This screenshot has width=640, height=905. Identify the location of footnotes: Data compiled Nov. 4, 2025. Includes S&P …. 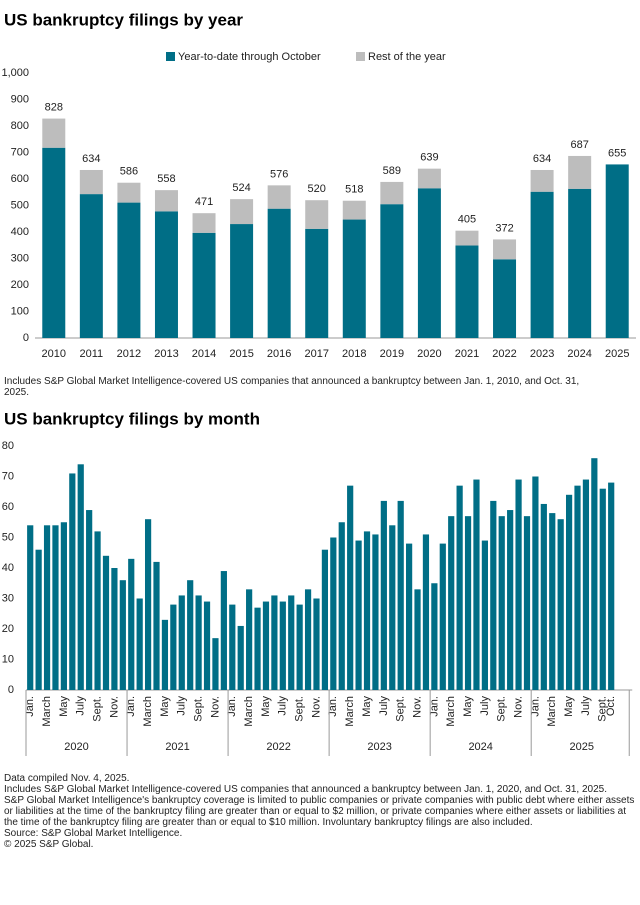
(320, 811).